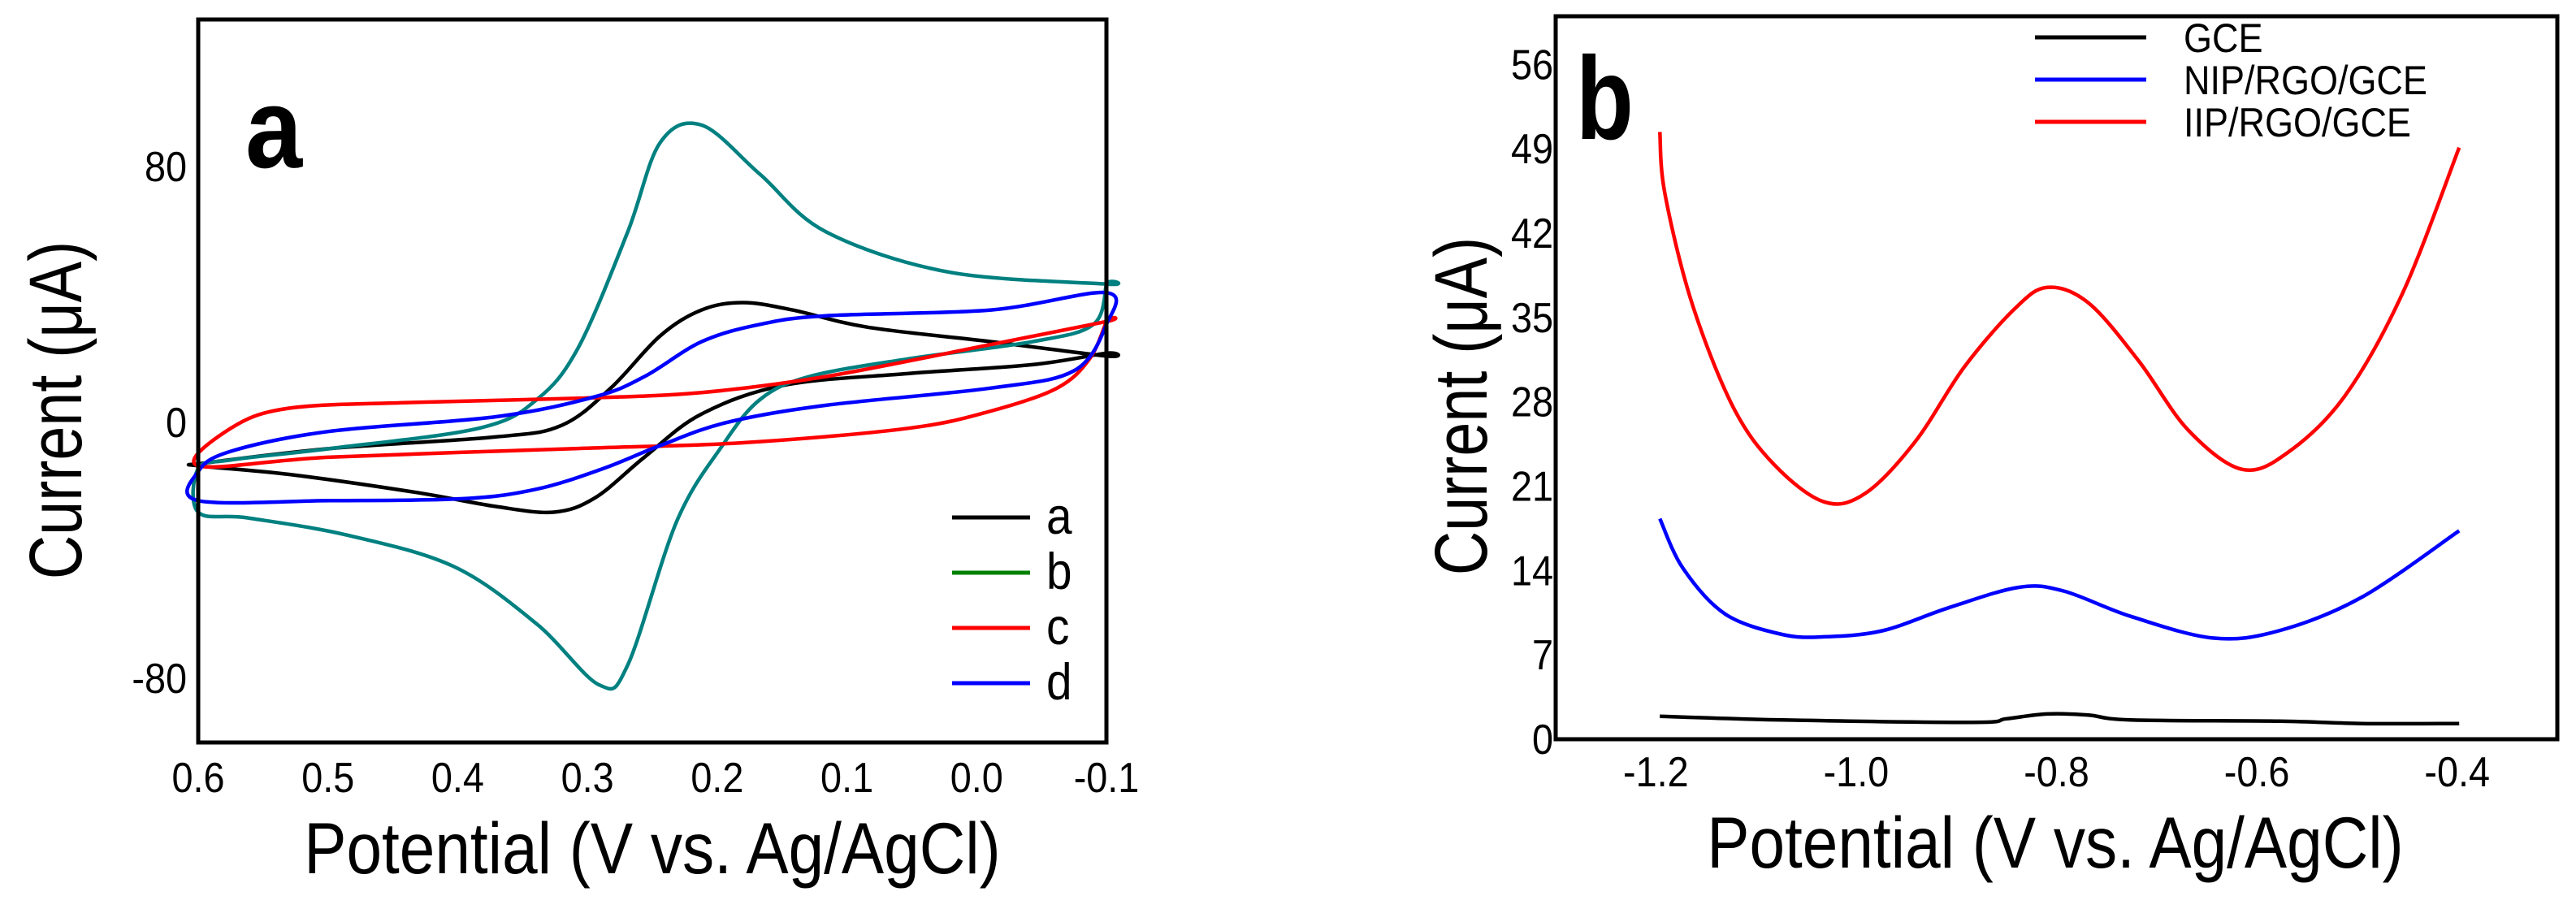  What do you see at coordinates (328, 778) in the screenshot?
I see `x-tick-label: 0.5` at bounding box center [328, 778].